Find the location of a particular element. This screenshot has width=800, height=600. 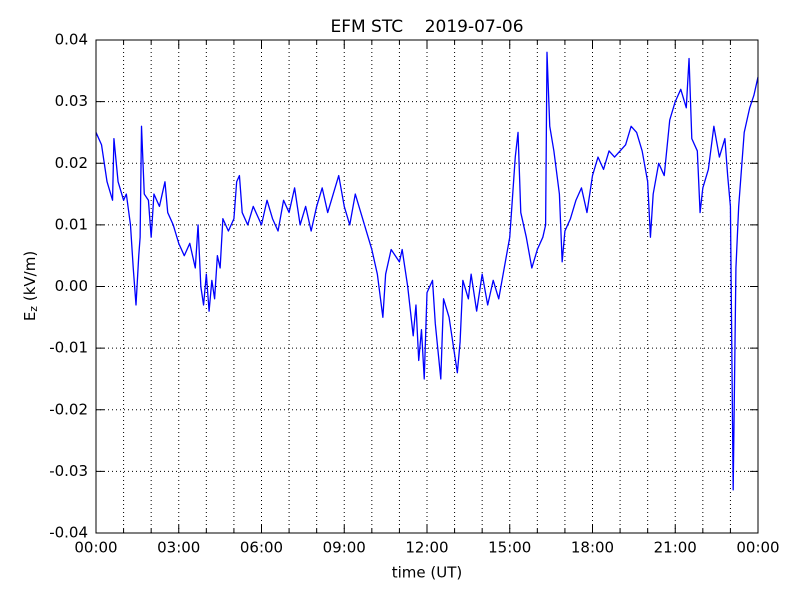

y-tick-label: 0.03 is located at coordinates (71, 101).